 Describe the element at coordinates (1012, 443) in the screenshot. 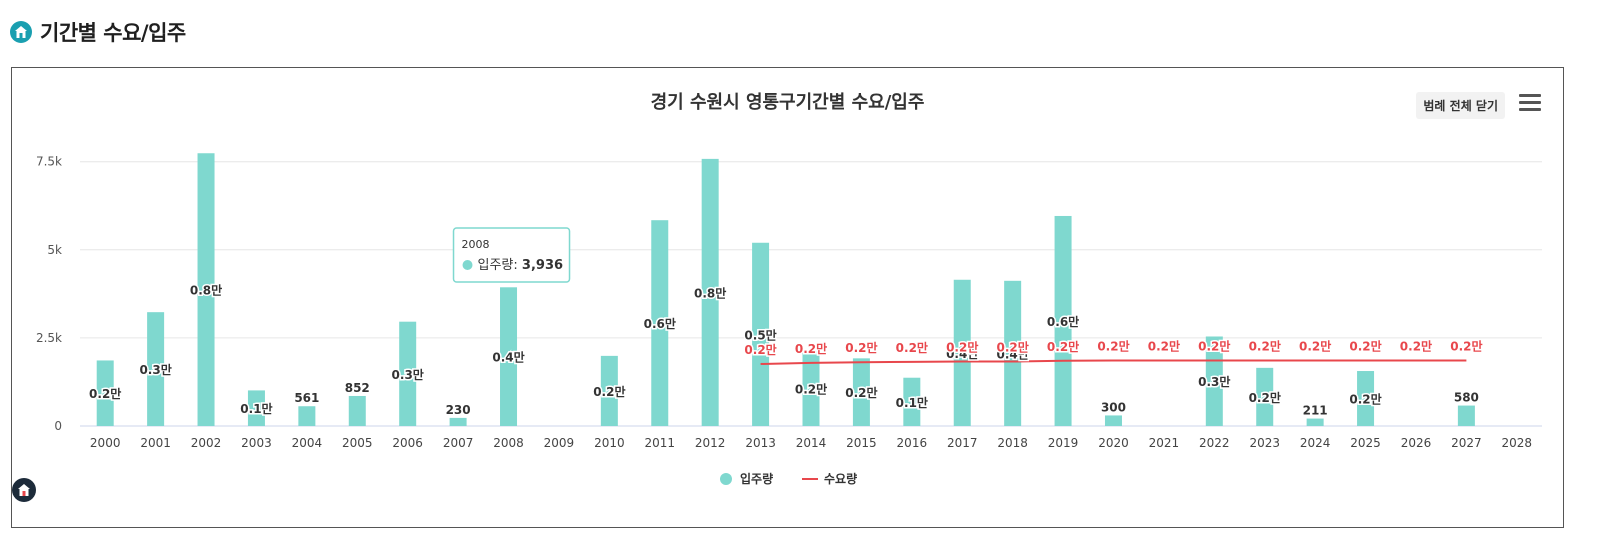

I see `x-tick-label: 2018` at that location.